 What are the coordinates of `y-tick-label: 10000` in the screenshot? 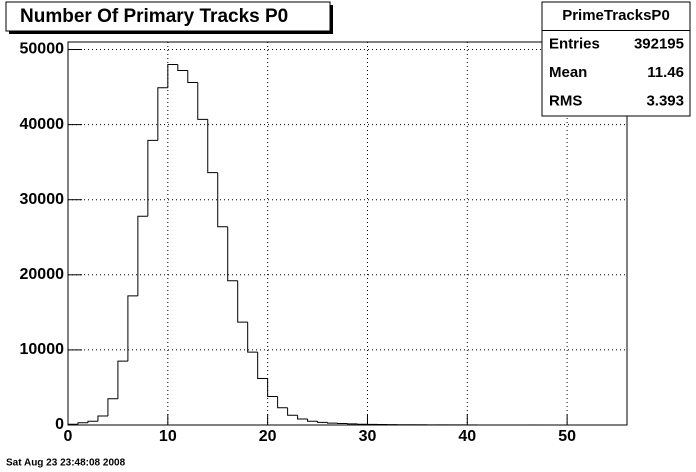 It's located at (42, 349).